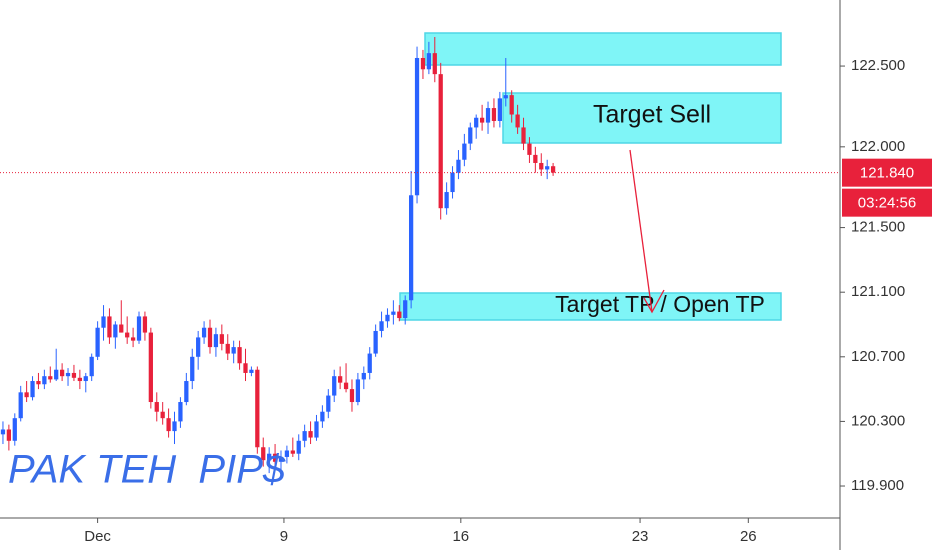 The image size is (932, 550). I want to click on arrow-line, so click(641, 231).